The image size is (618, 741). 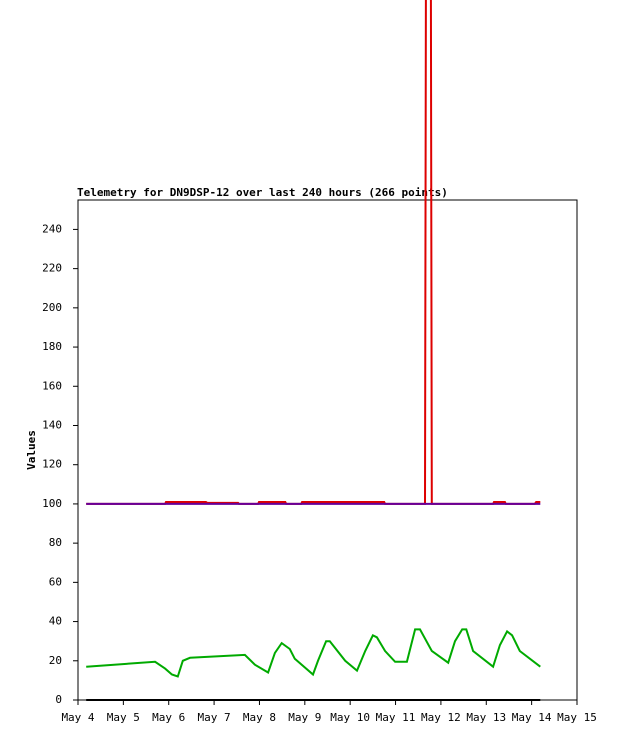 I want to click on y-tick-label: 40, so click(x=55, y=621).